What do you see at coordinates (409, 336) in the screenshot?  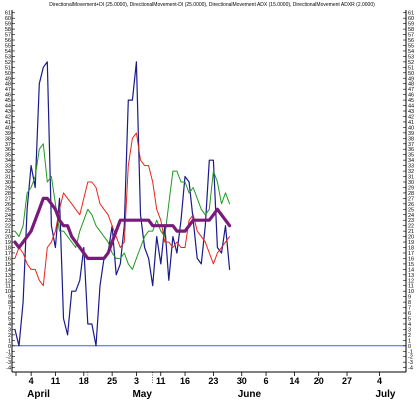 I see `y-tick-label-right: 2` at bounding box center [409, 336].